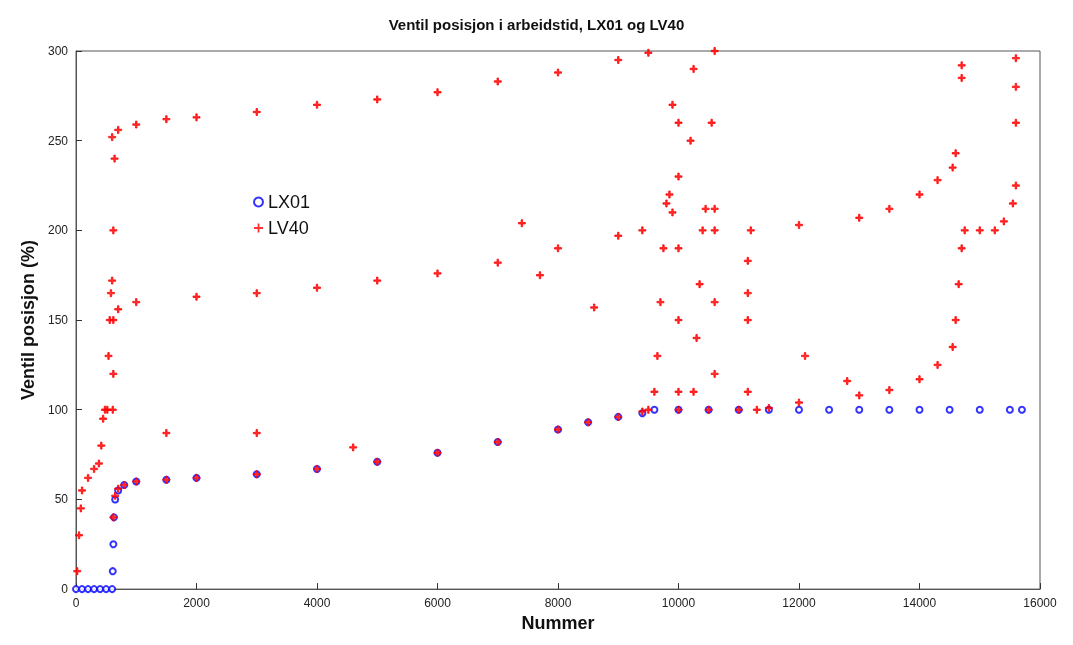  Describe the element at coordinates (799, 603) in the screenshot. I see `x-tick-label: 12000` at that location.